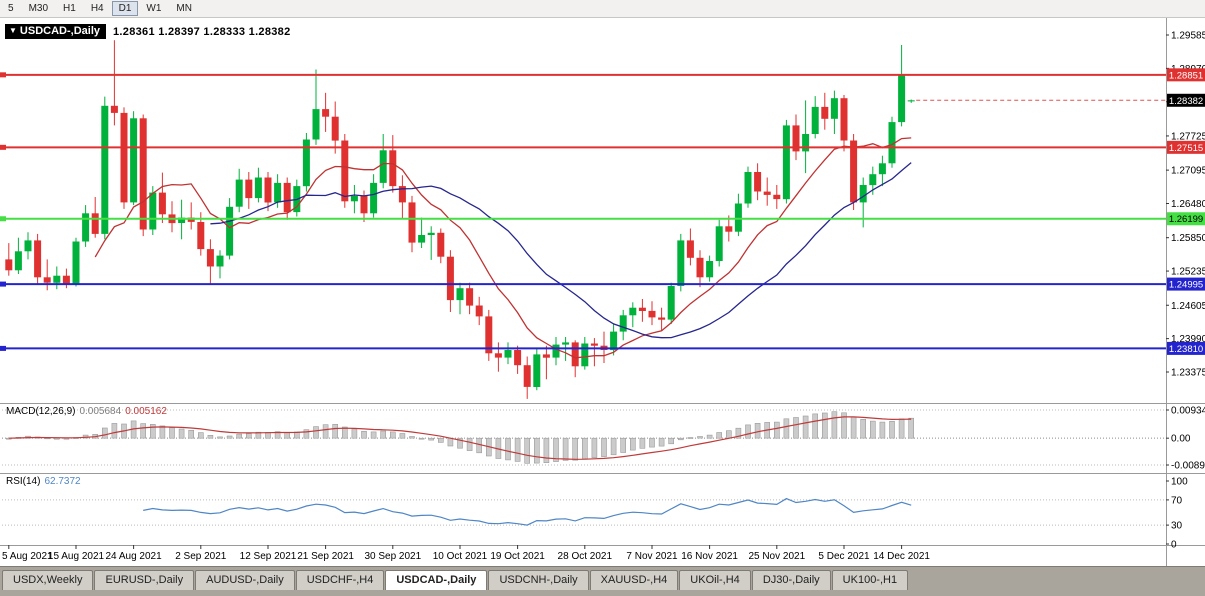  What do you see at coordinates (1188, 171) in the screenshot?
I see `price-tick-label: 1.27095` at bounding box center [1188, 171].